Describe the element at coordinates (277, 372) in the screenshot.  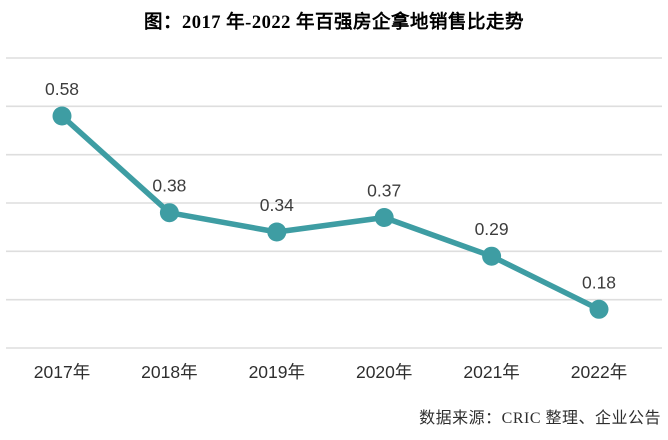
I see `x-axis-label: 2019年` at that location.